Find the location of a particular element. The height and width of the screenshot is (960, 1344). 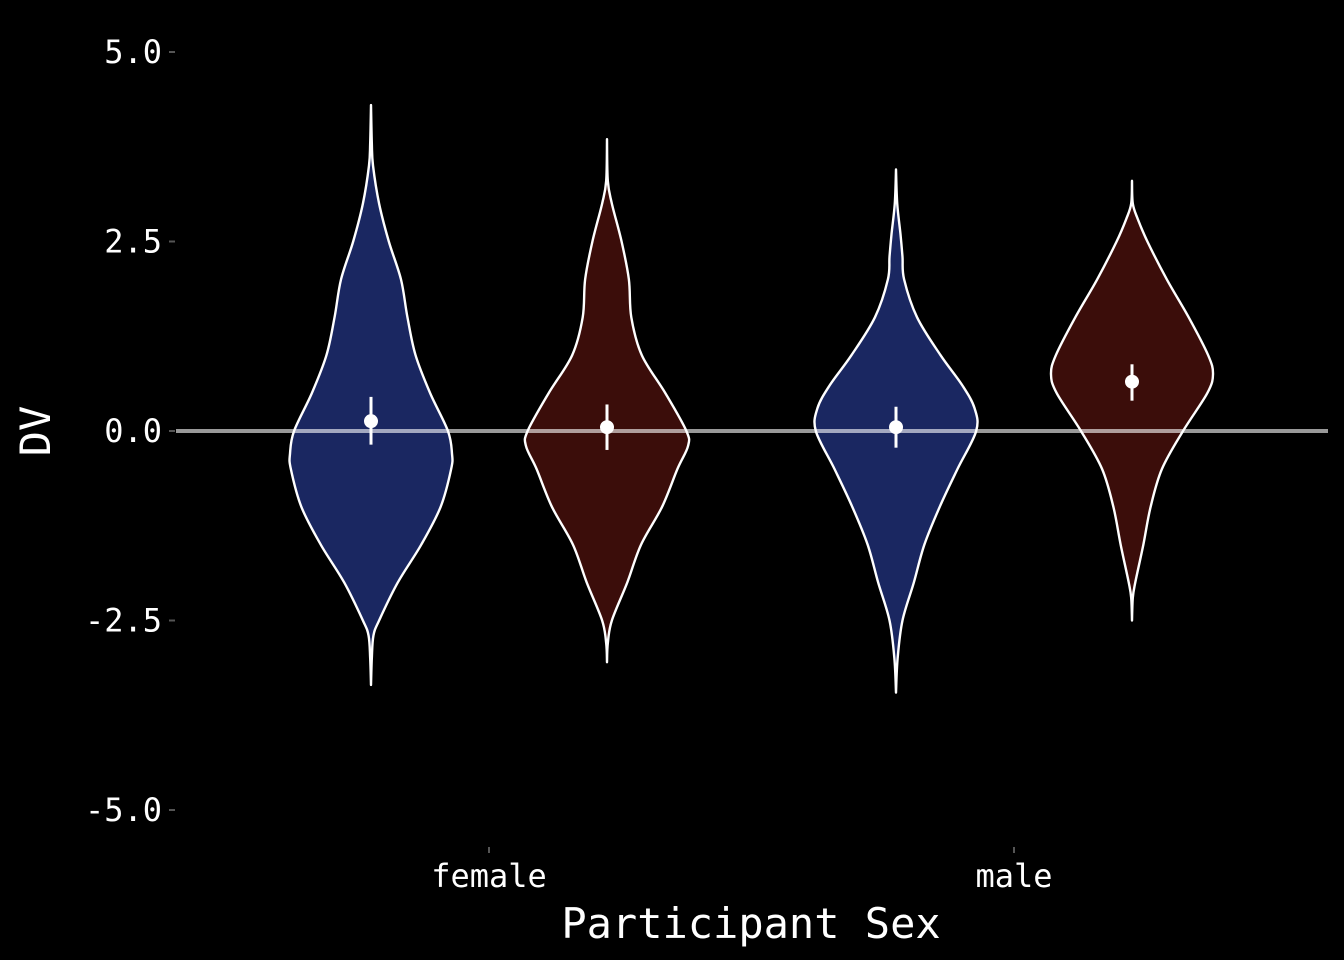

x-axis-title: Participant Sex is located at coordinates (750, 923).